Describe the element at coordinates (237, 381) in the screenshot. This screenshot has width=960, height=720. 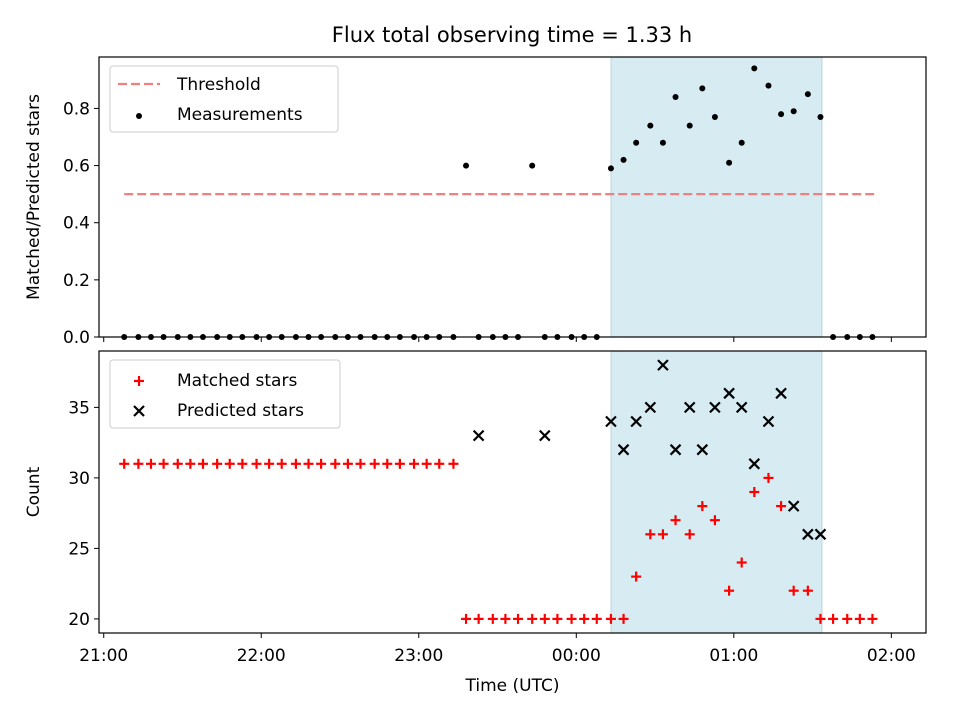
I see `legend-matched-label: Matched stars` at that location.